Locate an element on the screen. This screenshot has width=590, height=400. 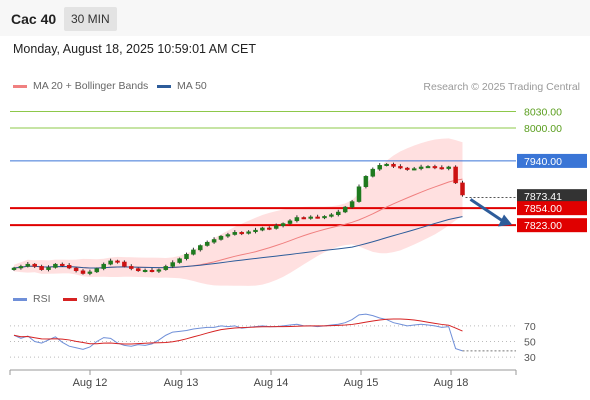
rsi-ma-swatch is located at coordinates (70, 299).